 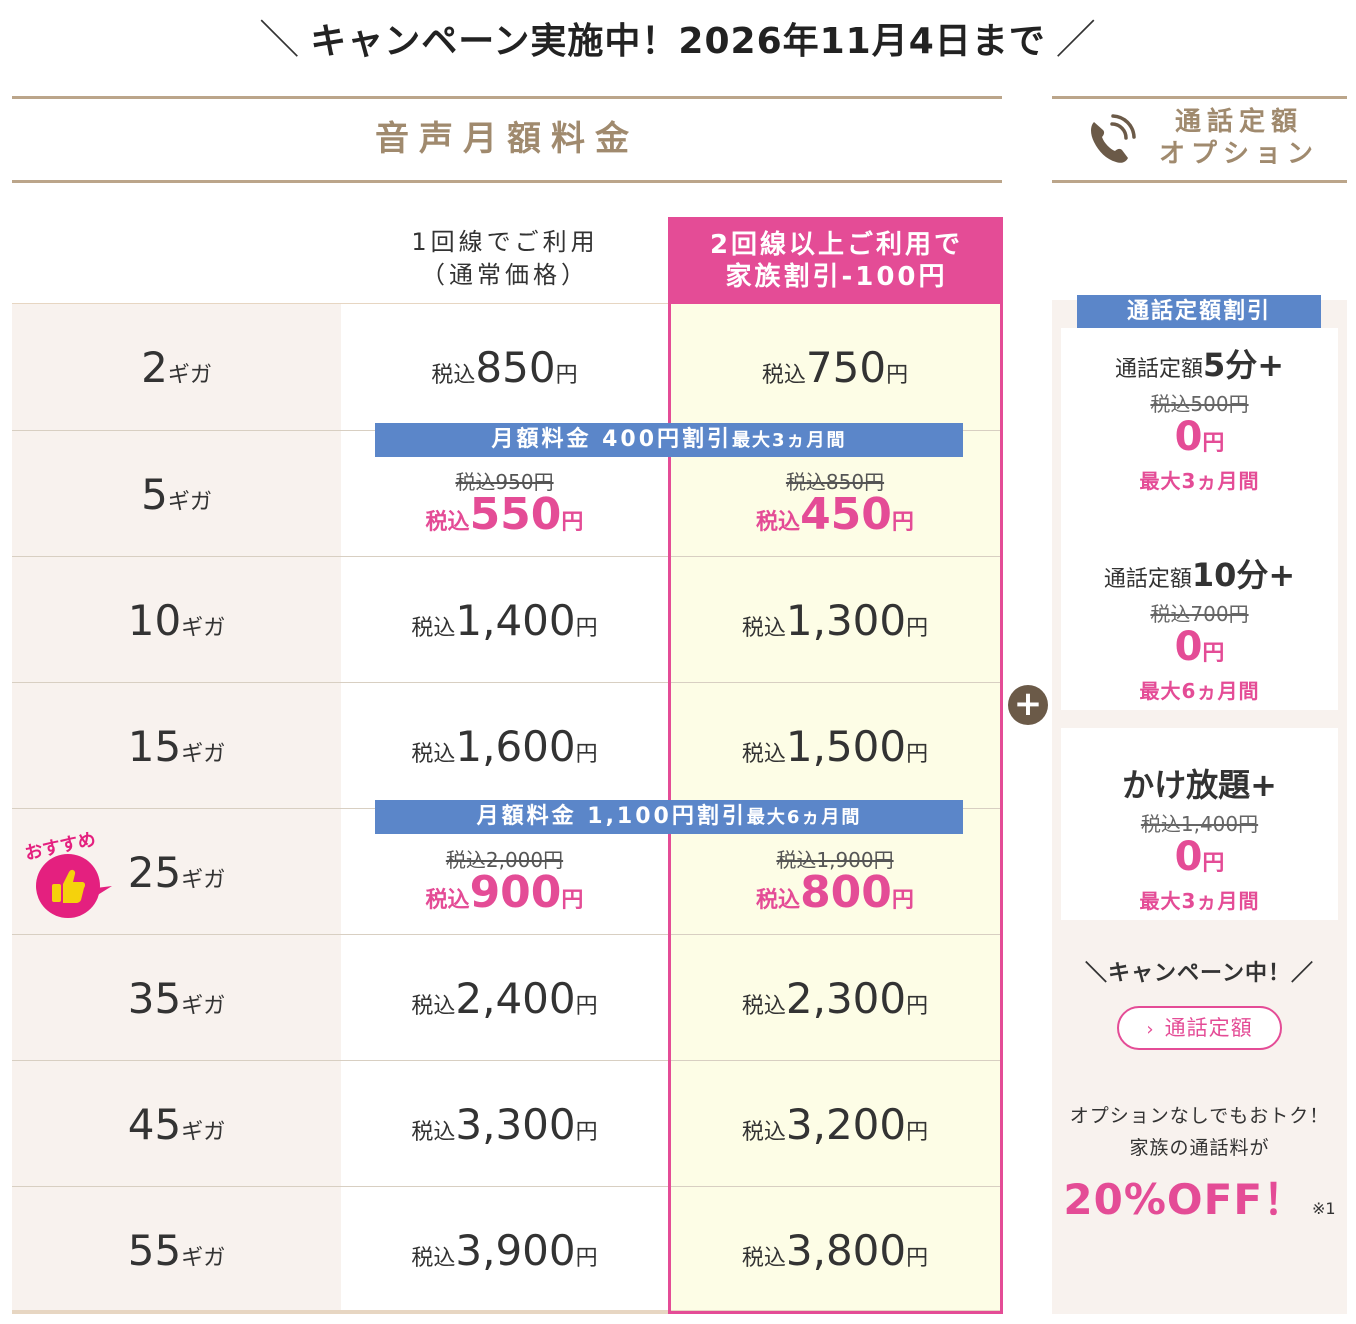 I want to click on old-price: 税込950円, so click(x=504, y=481).